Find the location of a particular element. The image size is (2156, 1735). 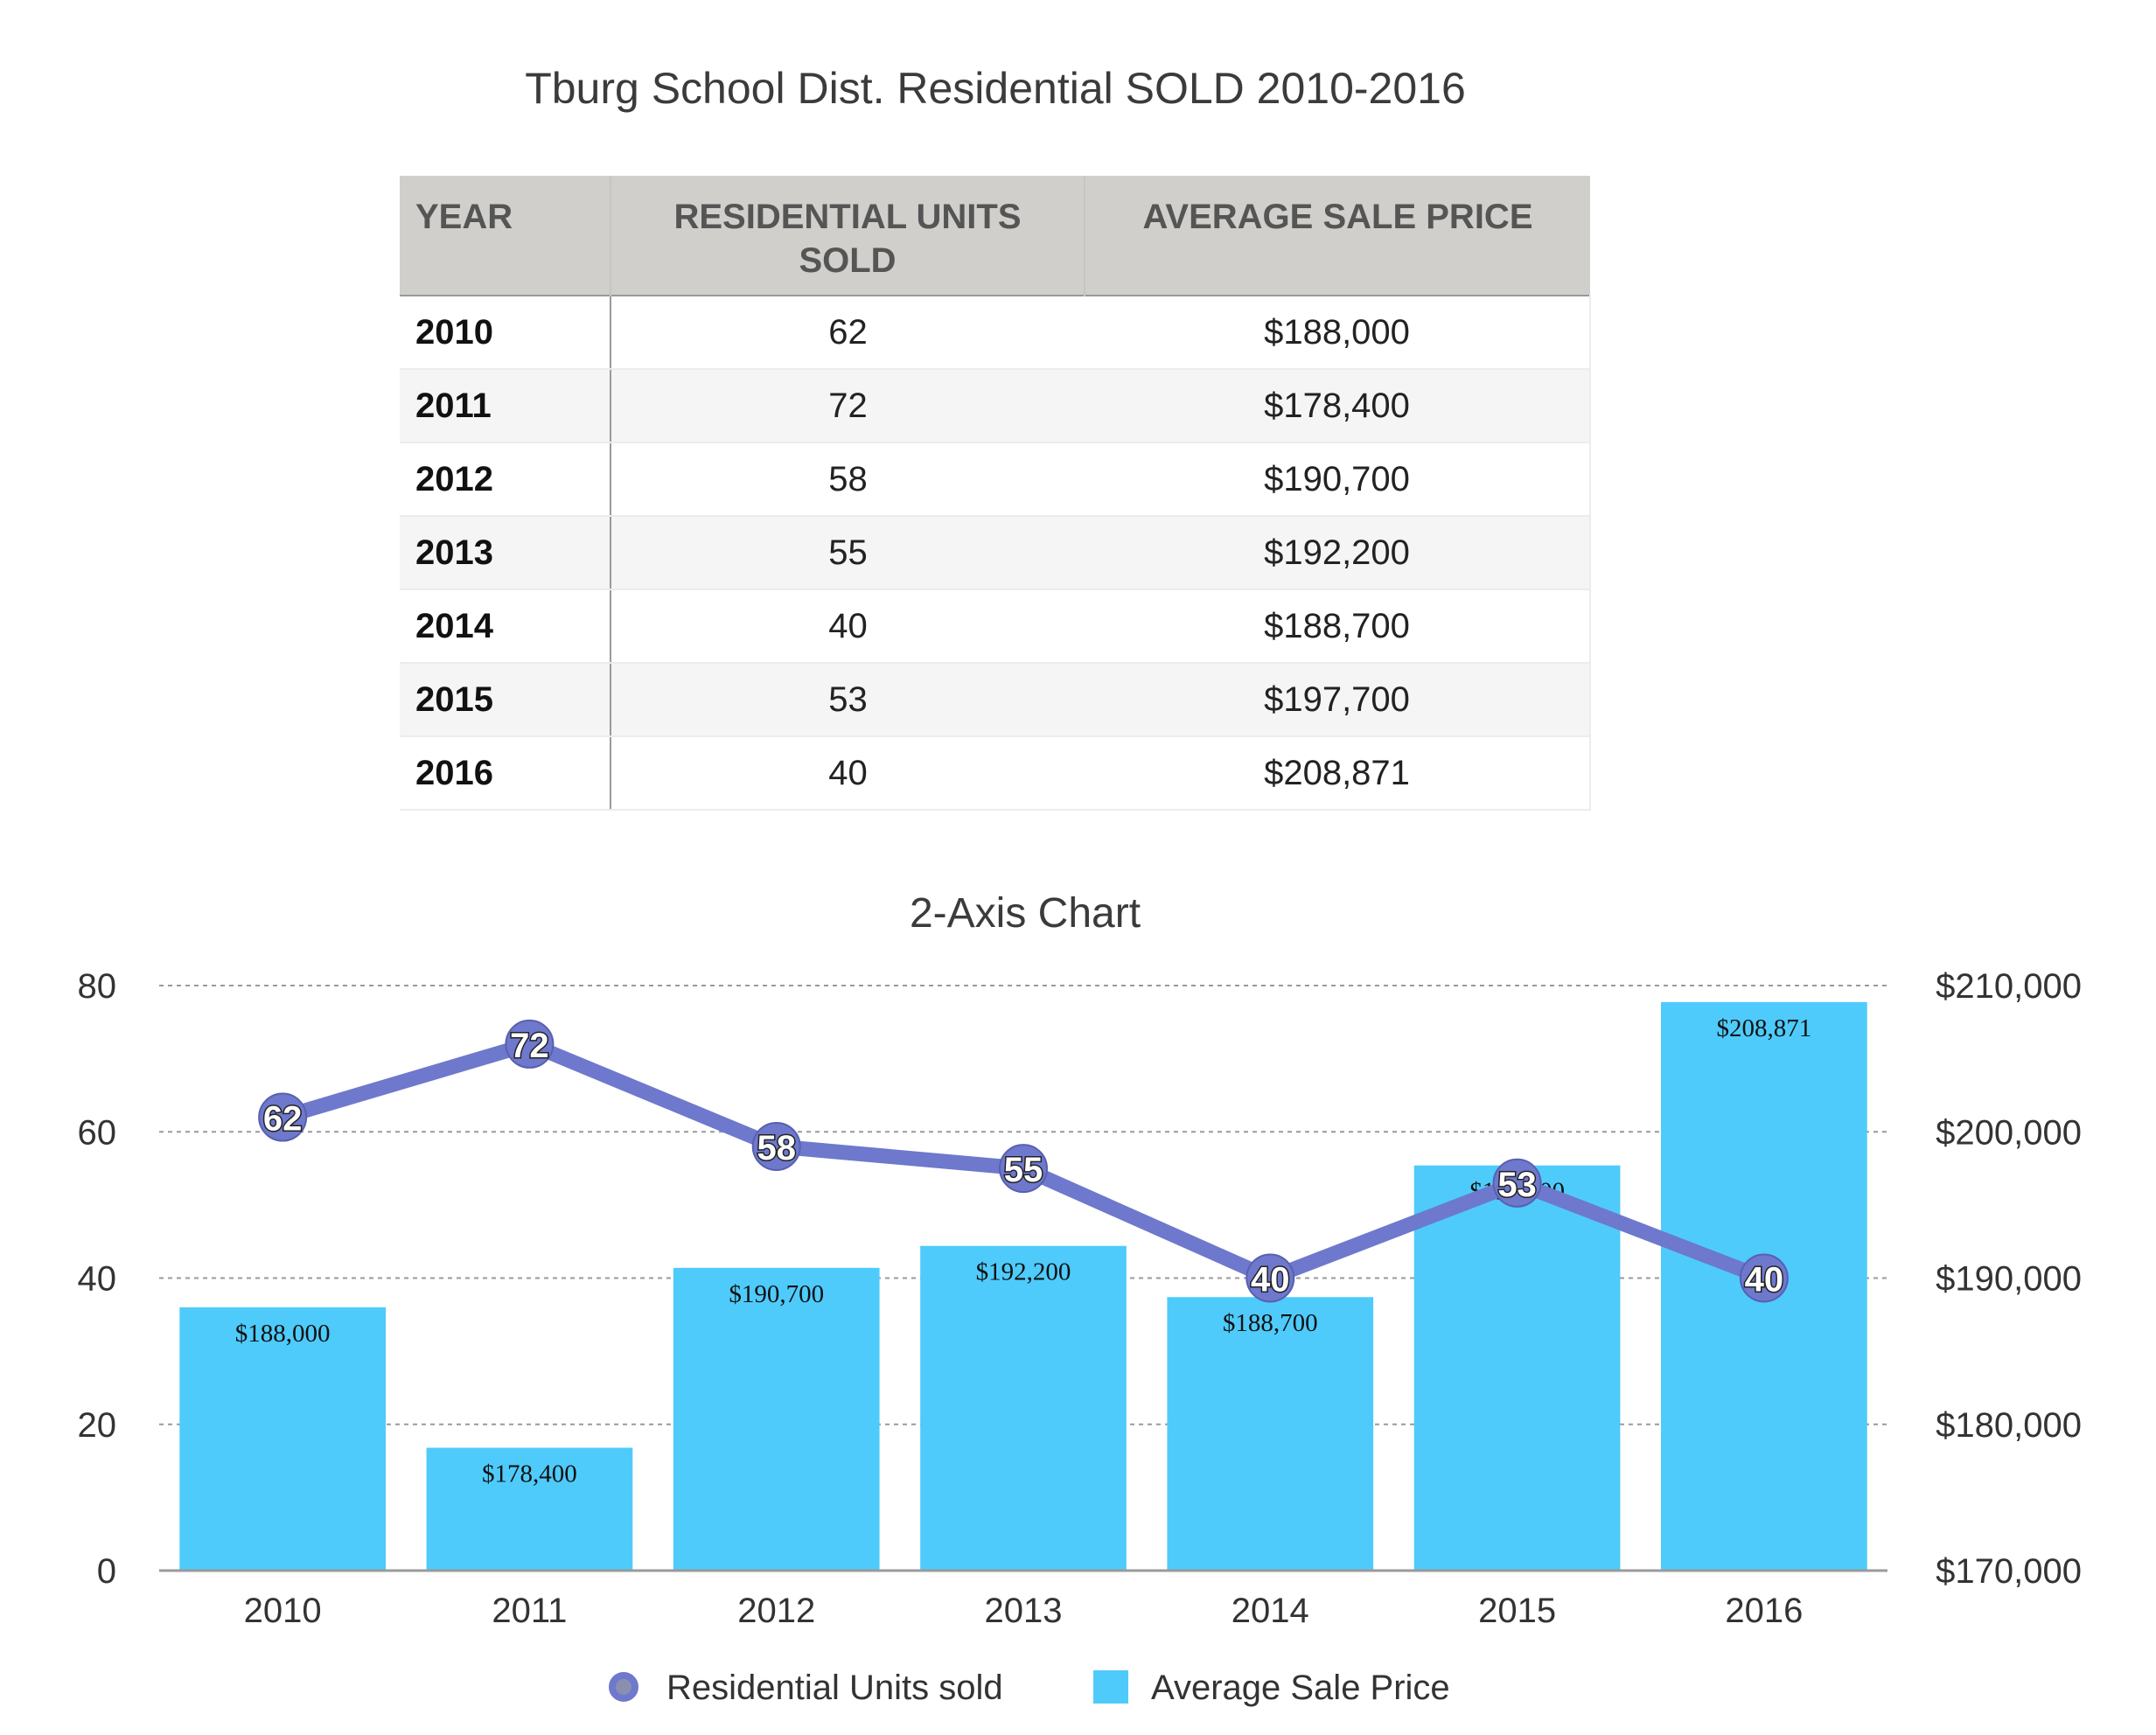

y-left-tick-label: 40 is located at coordinates (97, 1279).